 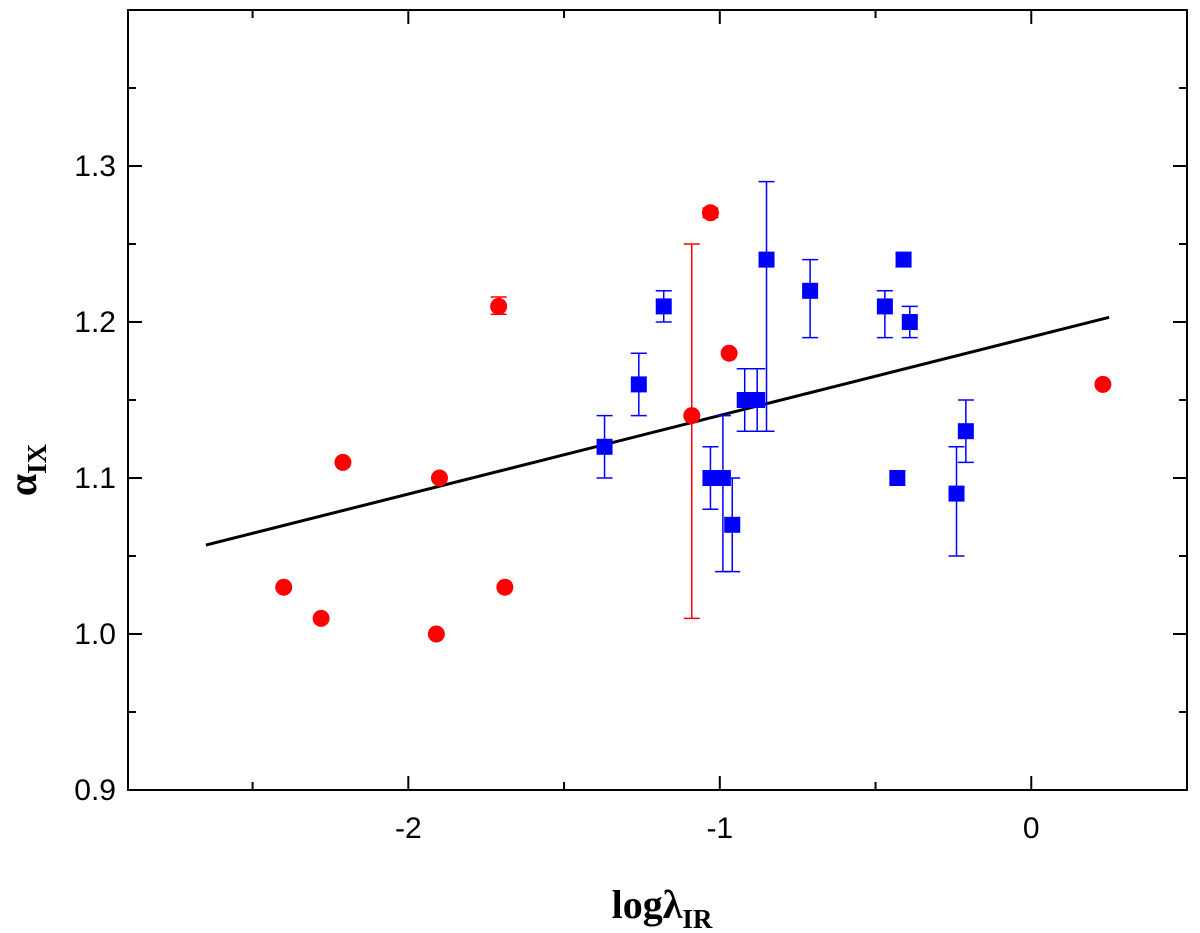 What do you see at coordinates (408, 828) in the screenshot?
I see `x-tick-label: -2` at bounding box center [408, 828].